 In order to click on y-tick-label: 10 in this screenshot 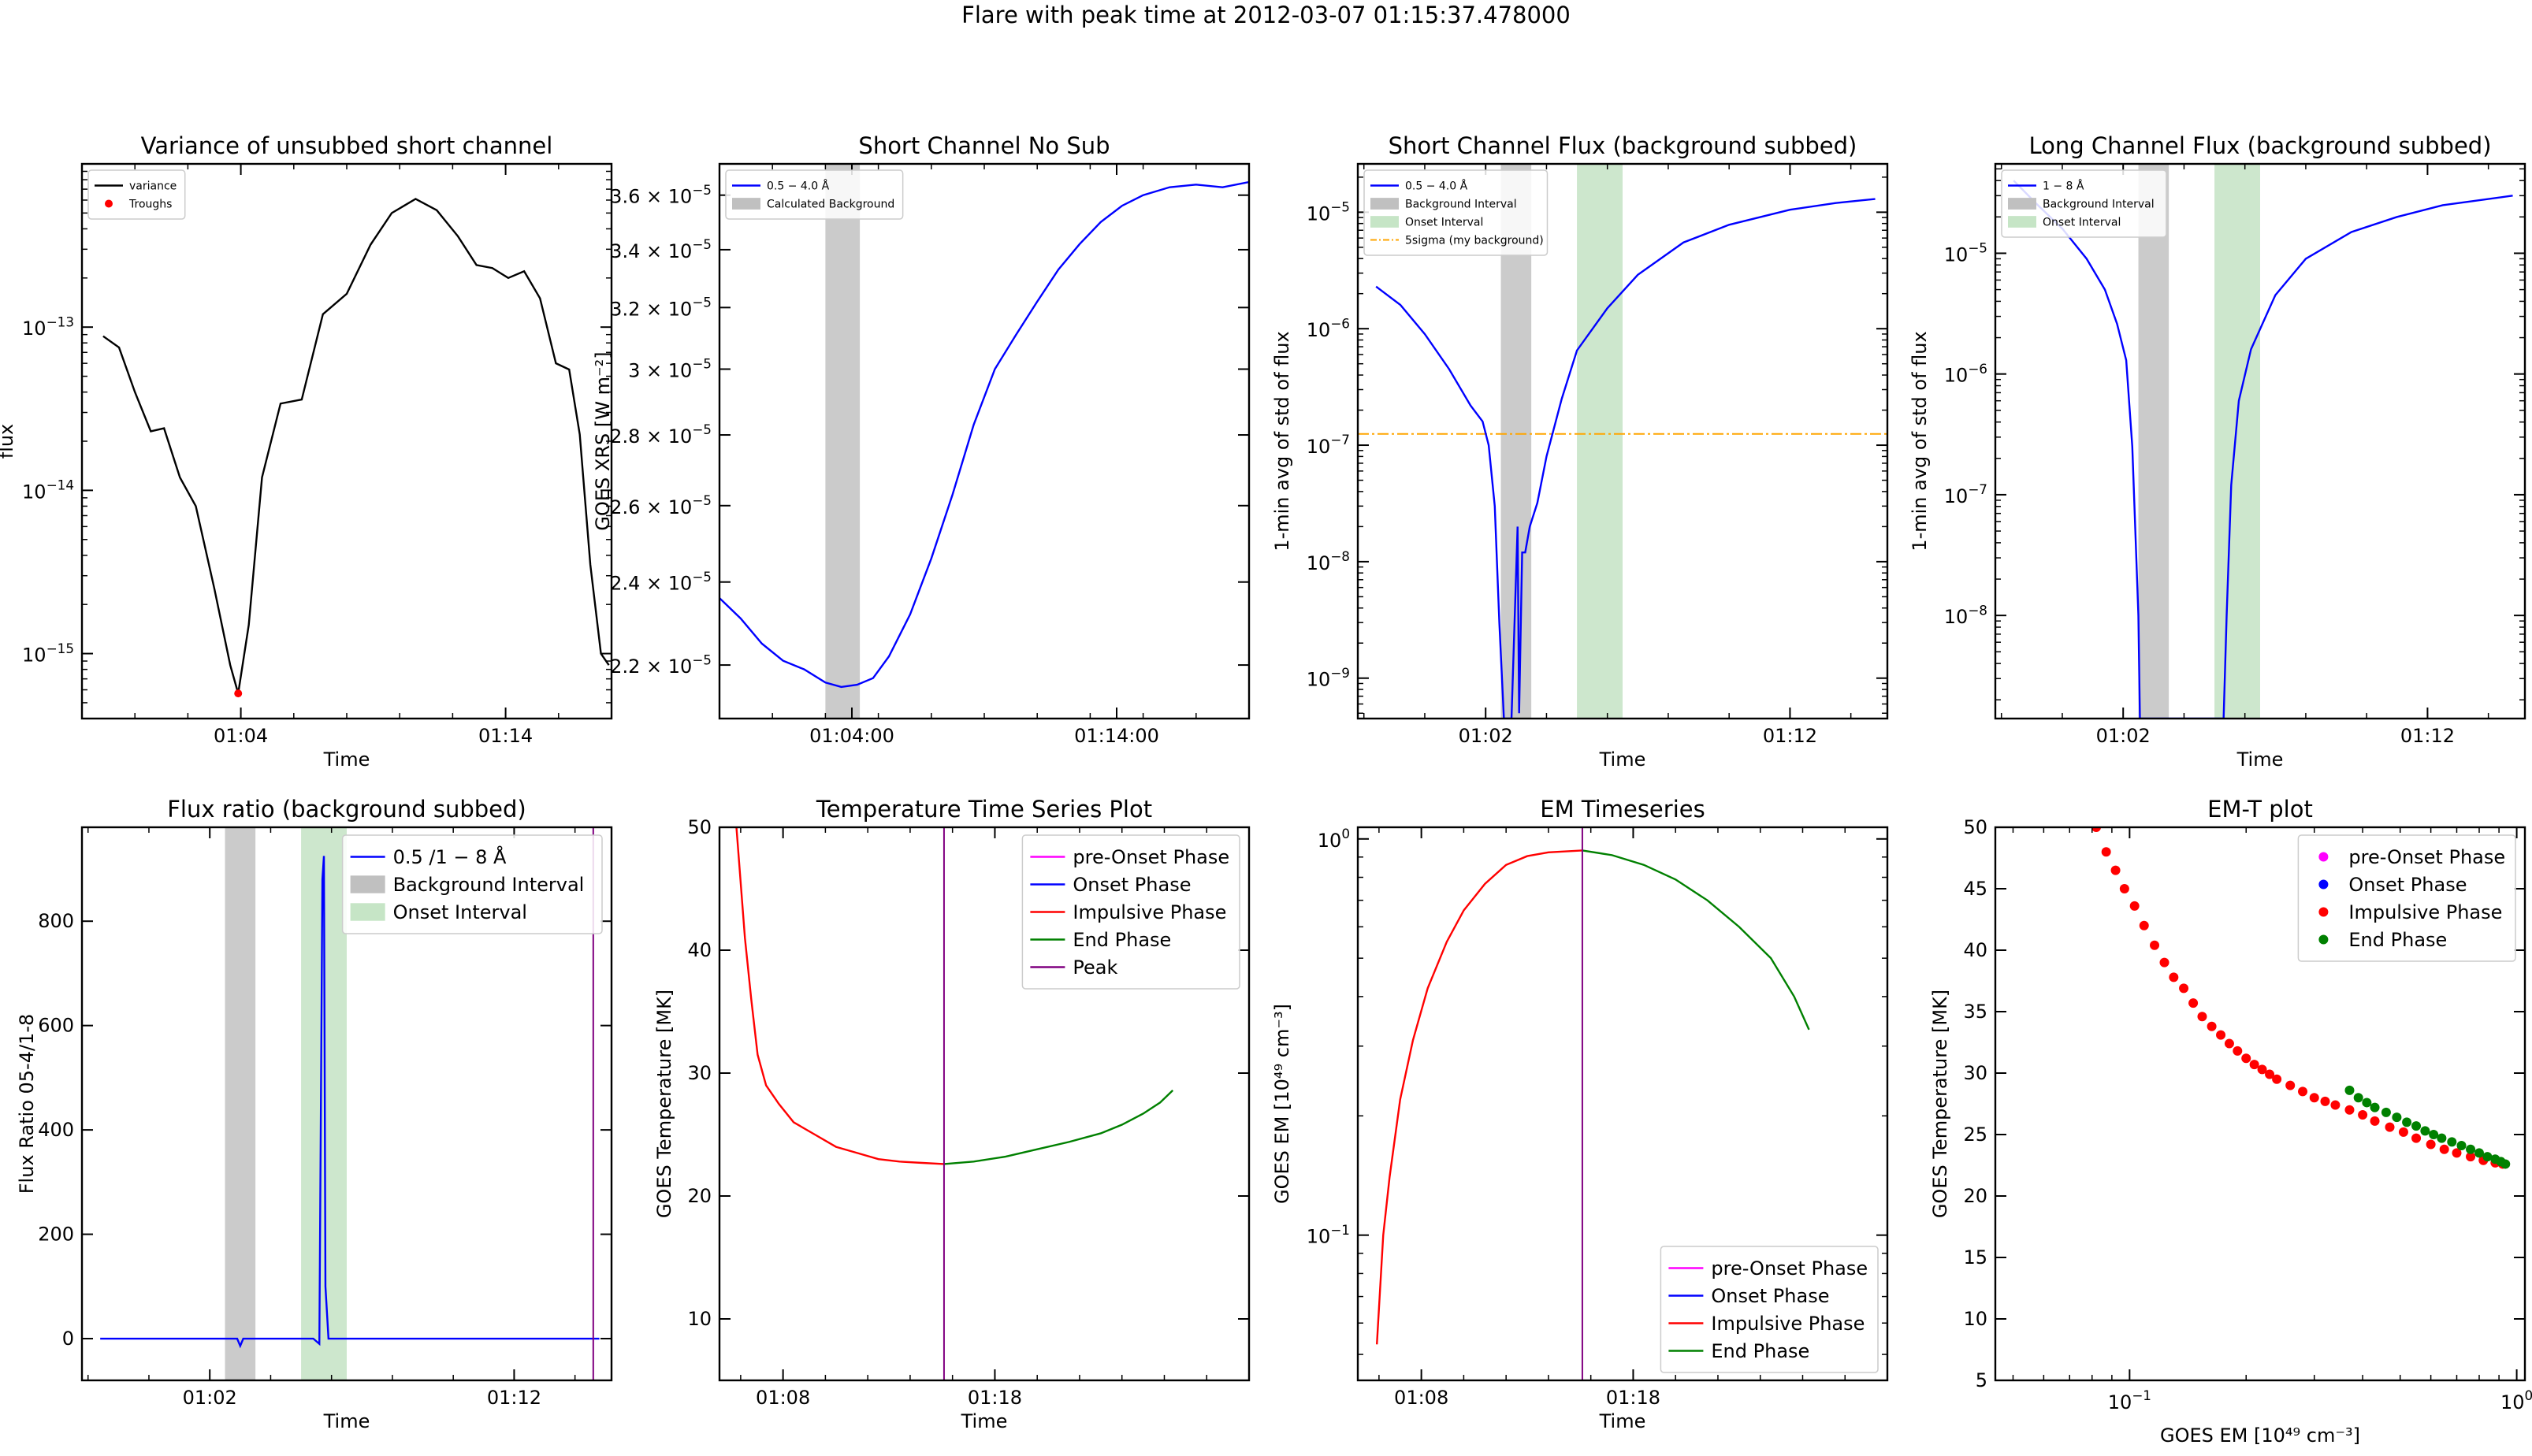, I will do `click(1975, 1319)`.